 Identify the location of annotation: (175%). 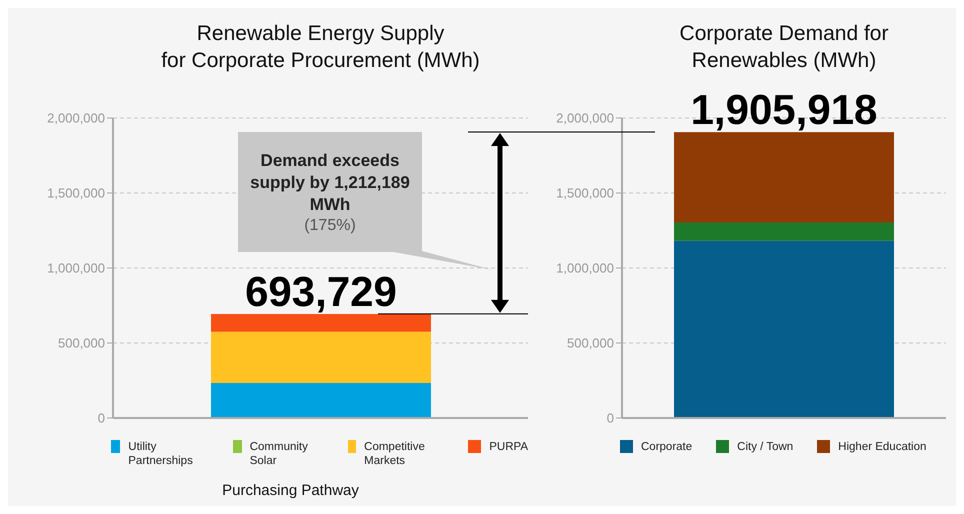
(330, 226).